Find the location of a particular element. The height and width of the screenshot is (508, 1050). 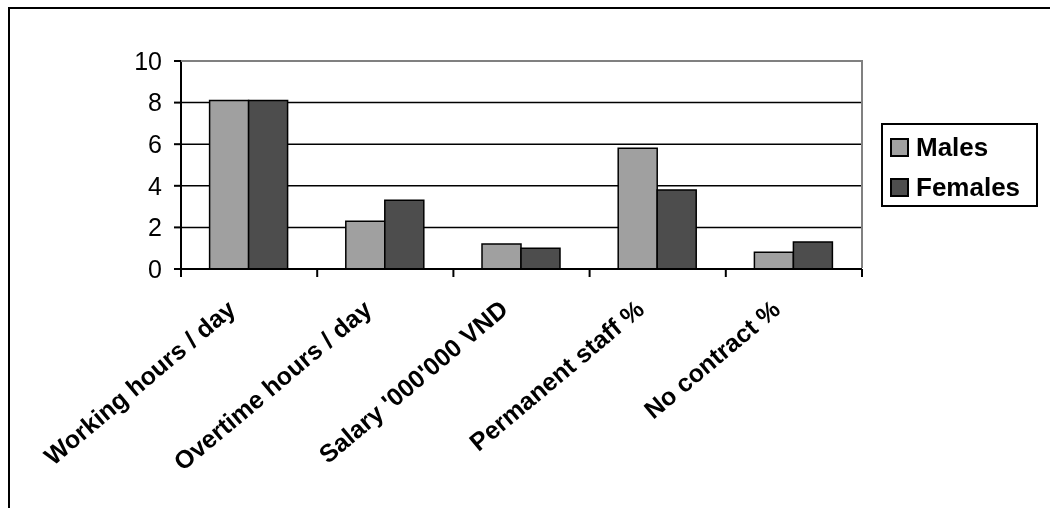

y-tick-label: 0 is located at coordinates (155, 268).